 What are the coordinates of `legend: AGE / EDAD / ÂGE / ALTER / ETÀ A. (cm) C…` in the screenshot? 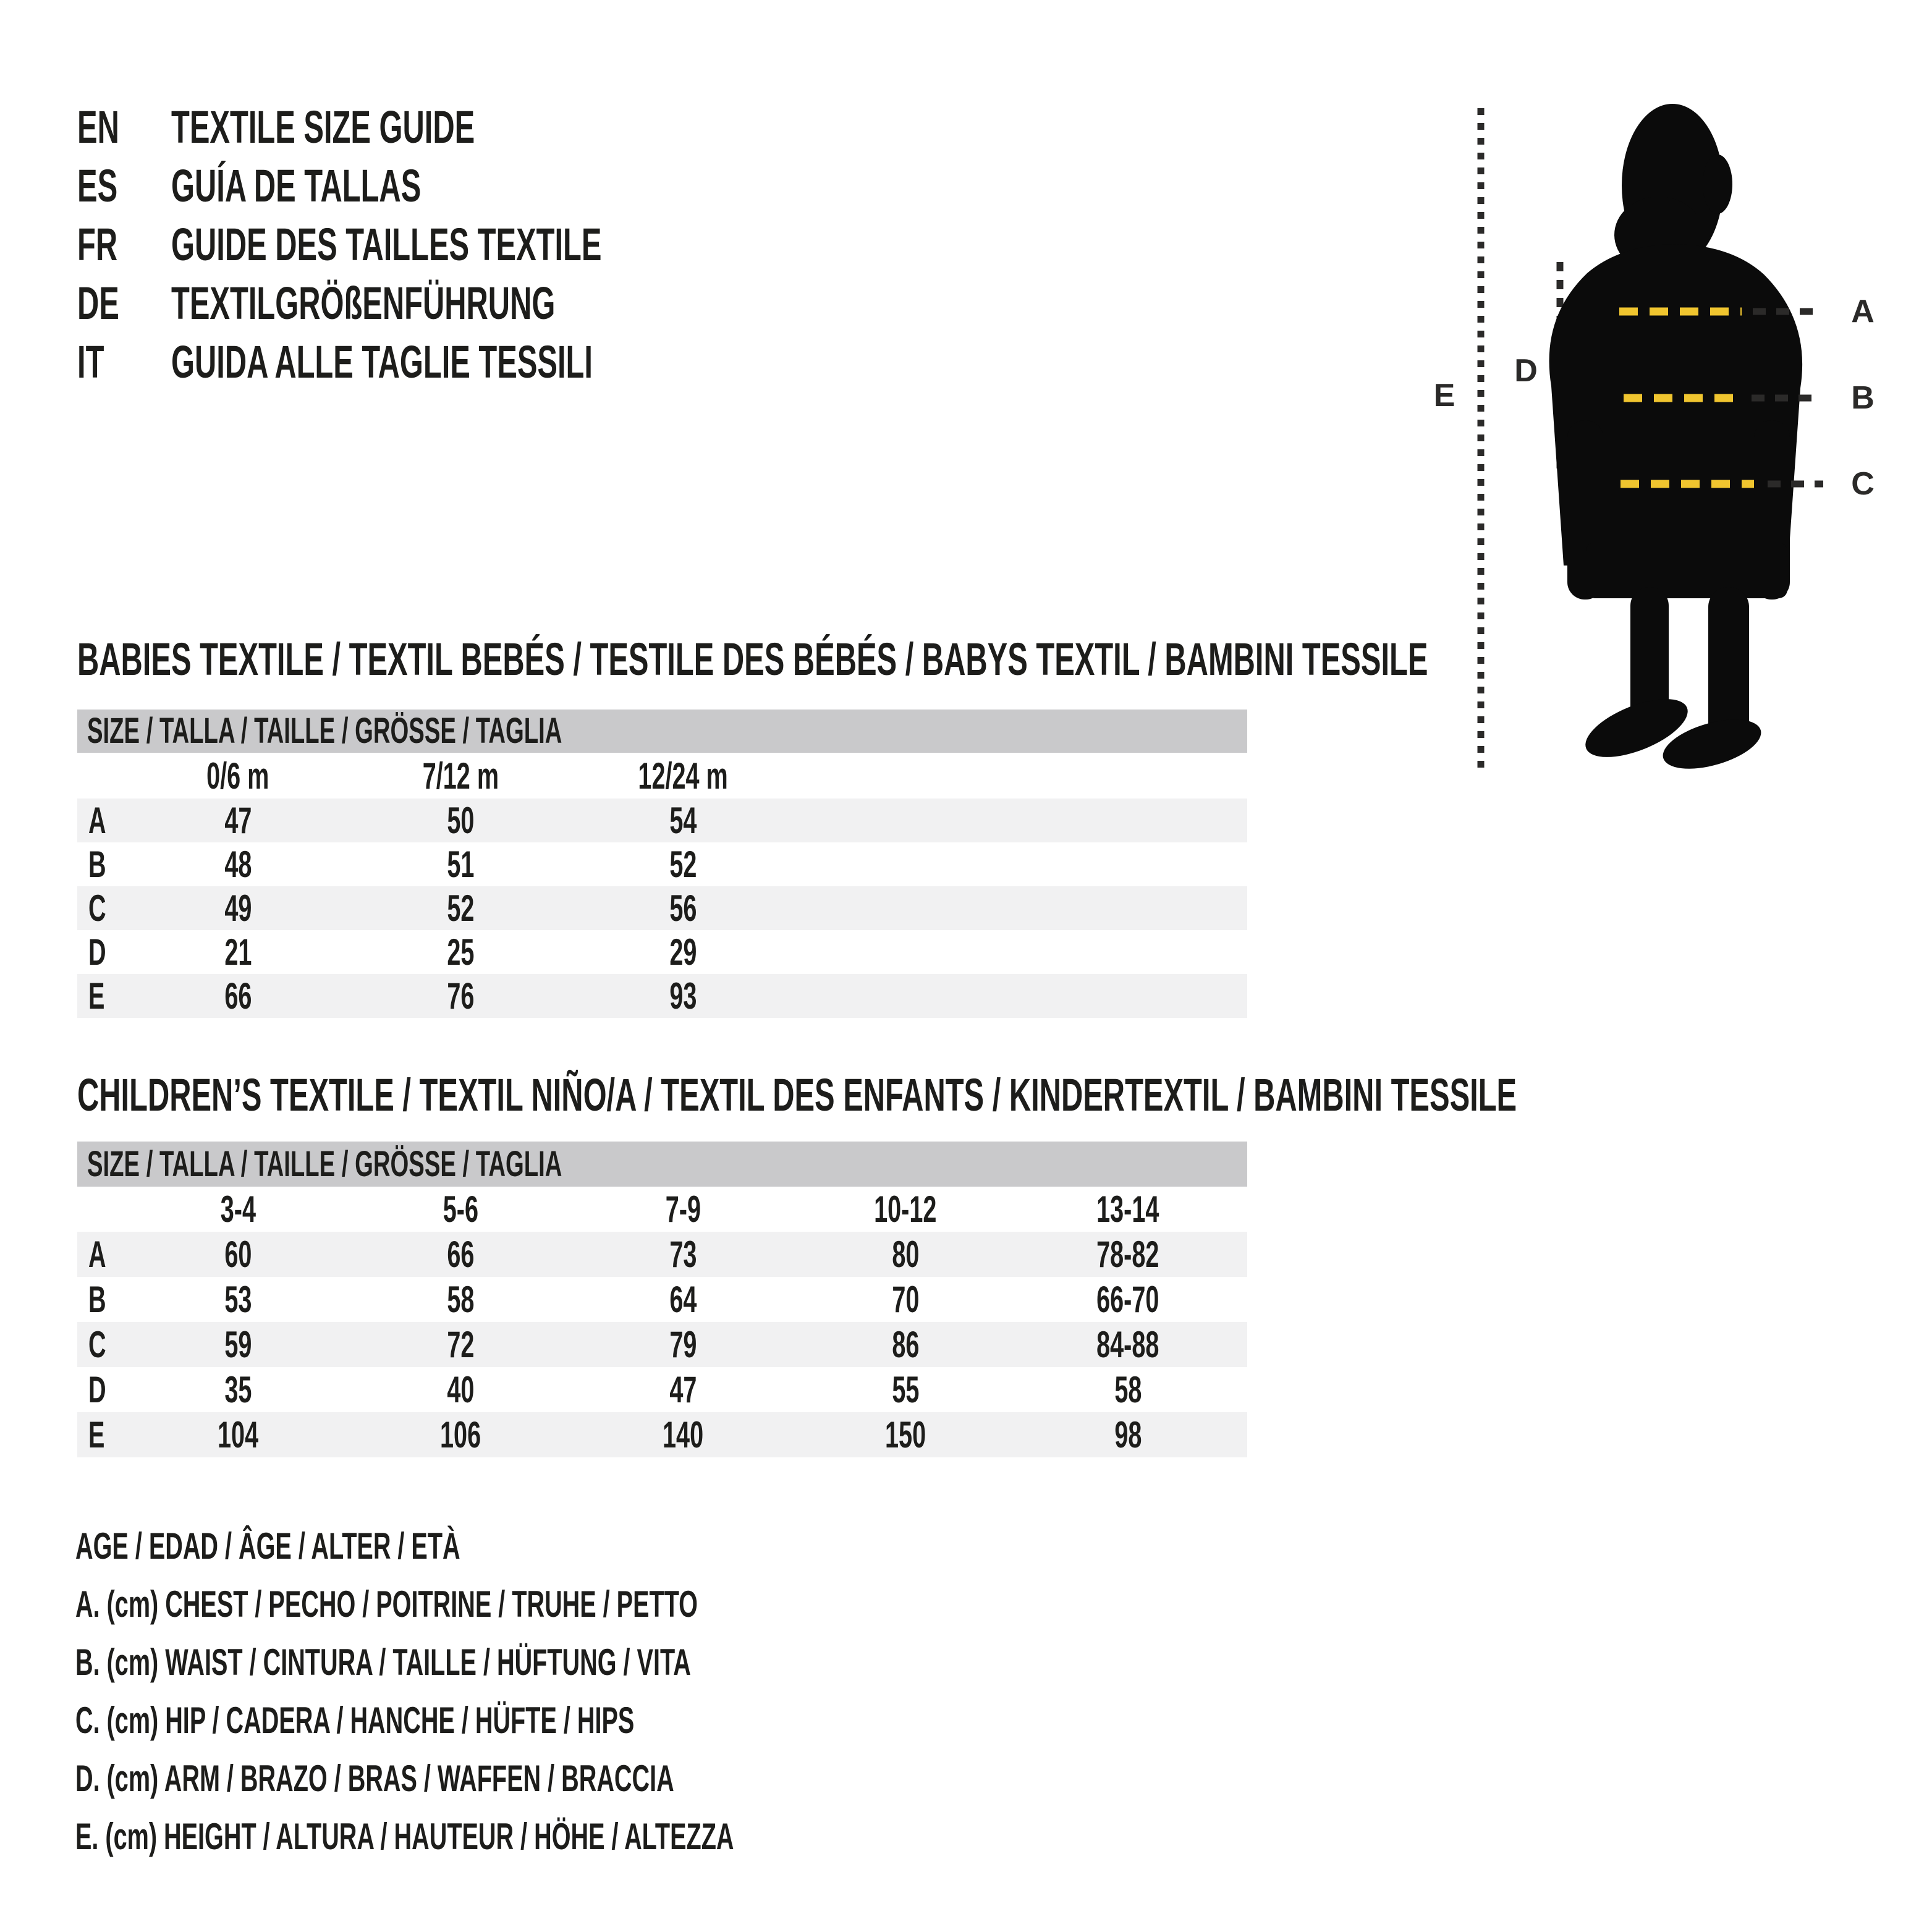 It's located at (574, 1691).